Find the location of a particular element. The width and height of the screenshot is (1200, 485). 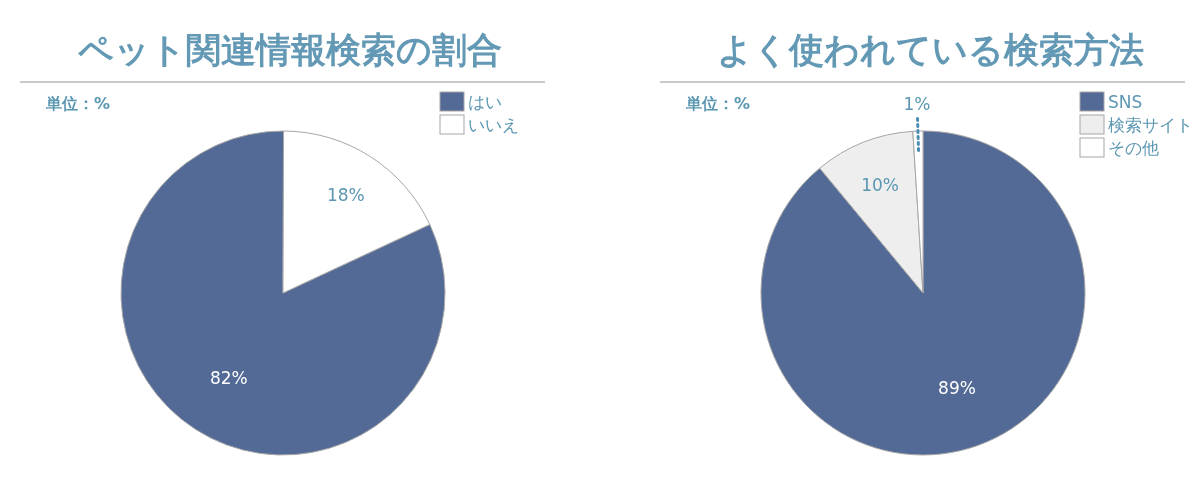

legend-label: その他 is located at coordinates (1133, 148).